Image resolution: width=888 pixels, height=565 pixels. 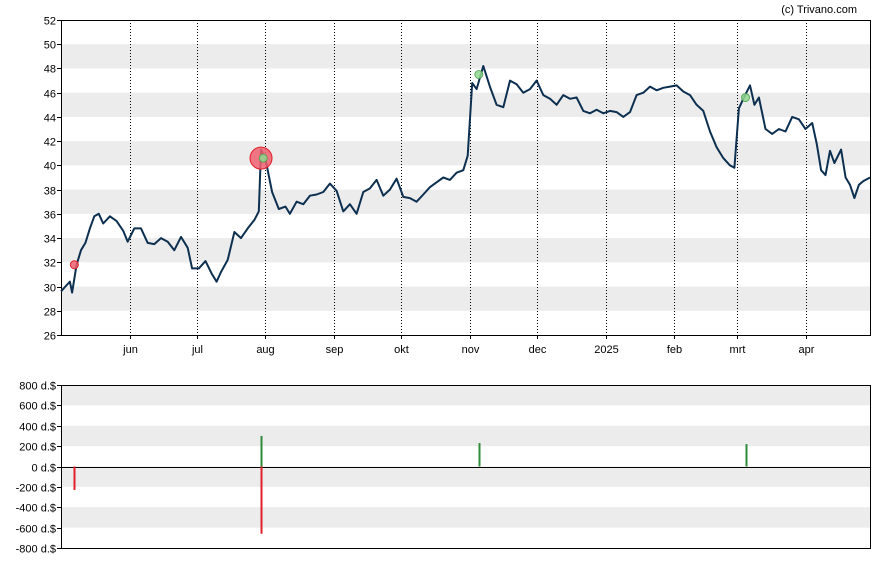 I want to click on sell-marker, so click(x=74, y=265).